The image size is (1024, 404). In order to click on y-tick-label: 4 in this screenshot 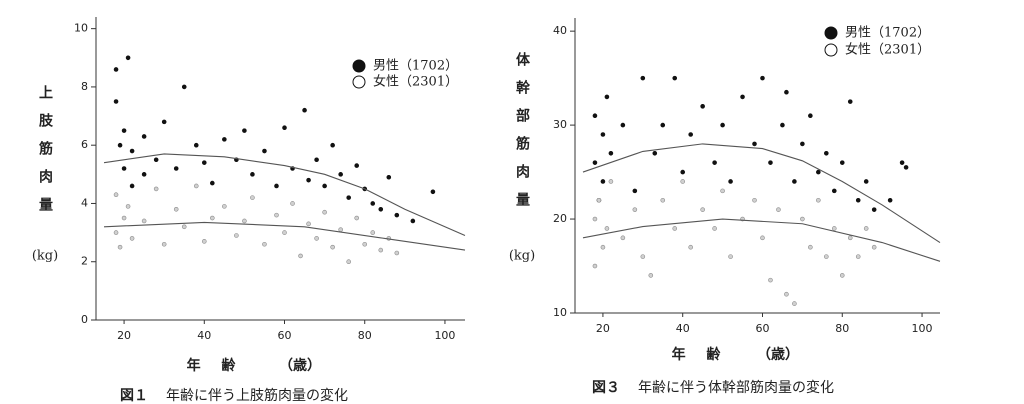, I will do `click(84, 202)`.